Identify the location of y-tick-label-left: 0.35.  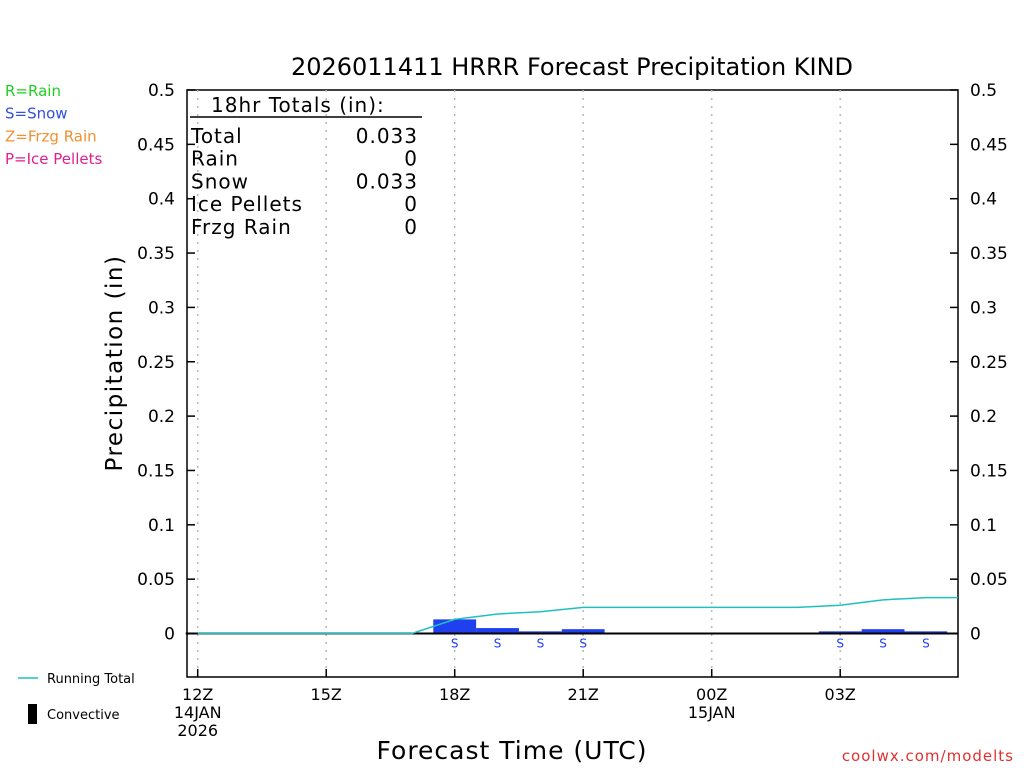
(156, 254).